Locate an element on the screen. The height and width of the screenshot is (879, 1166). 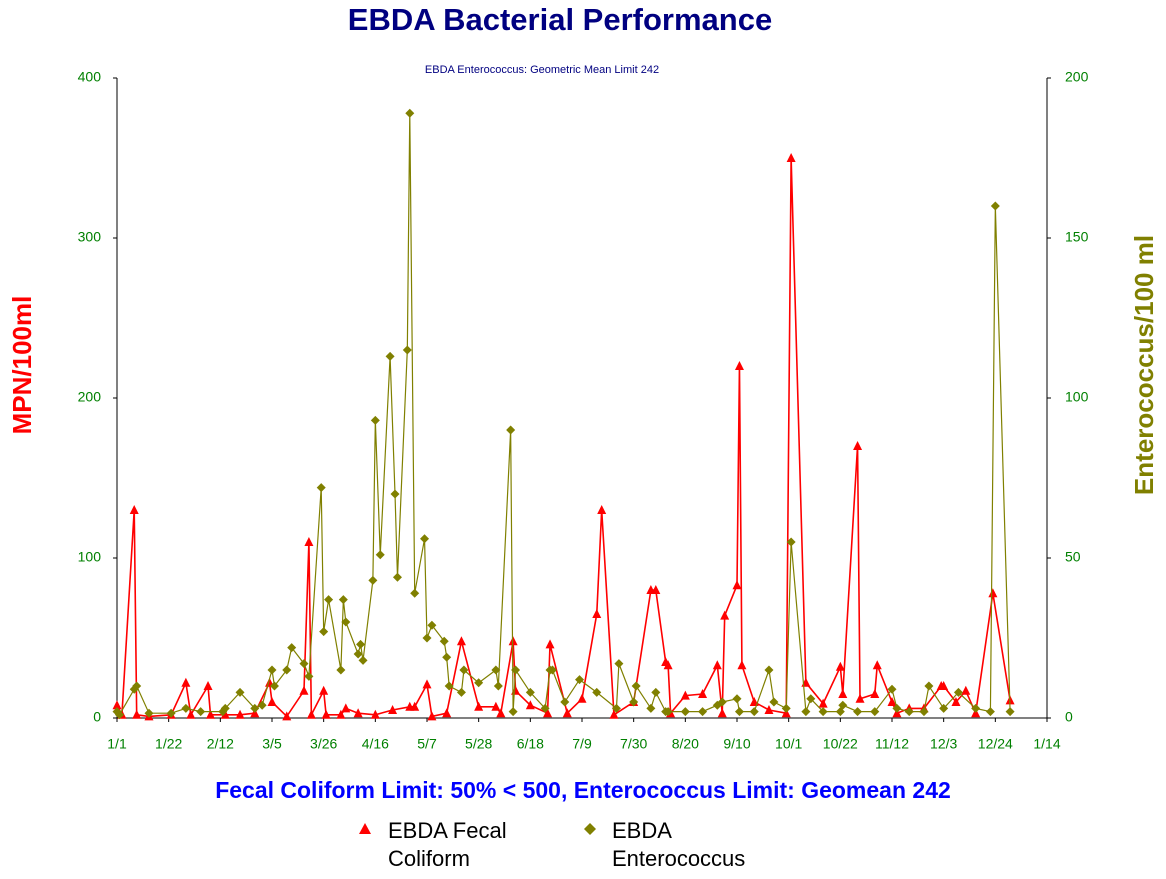
x-tick-label: 5/28 is located at coordinates (478, 744).